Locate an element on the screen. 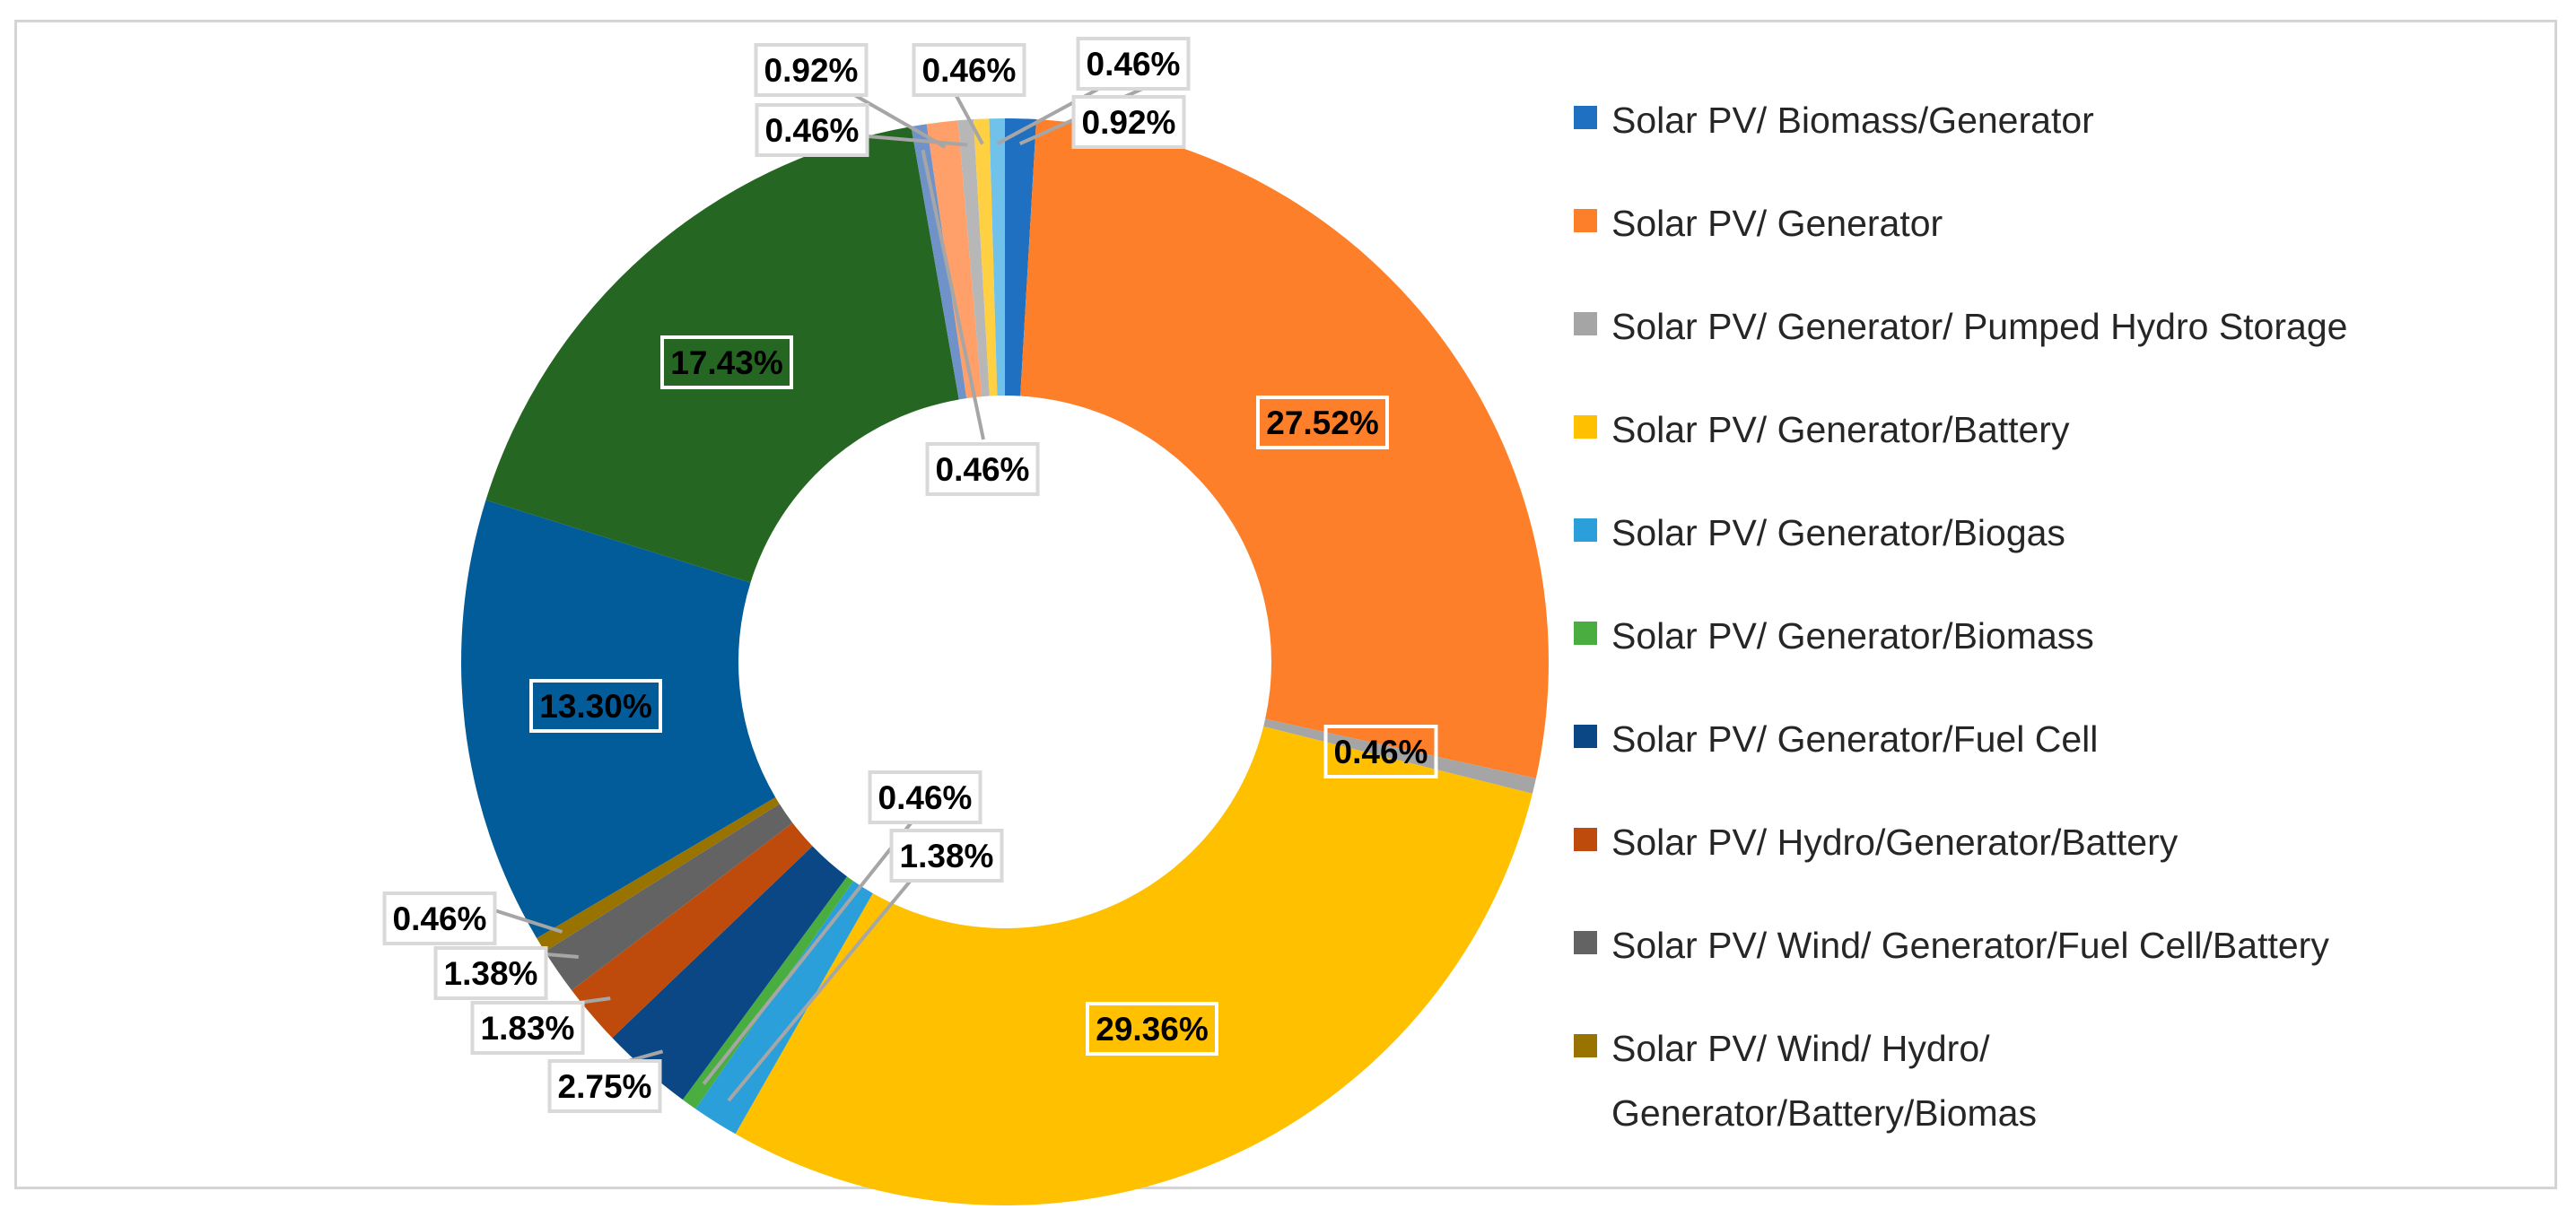  data-label-11: 13.30% is located at coordinates (596, 706).